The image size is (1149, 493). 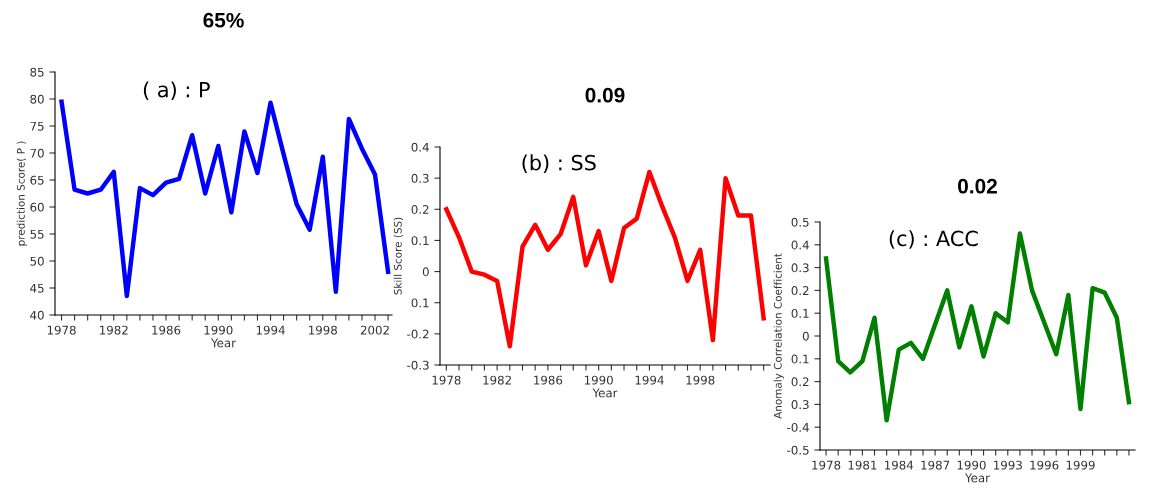 What do you see at coordinates (37, 72) in the screenshot?
I see `y-tick-label: 85` at bounding box center [37, 72].